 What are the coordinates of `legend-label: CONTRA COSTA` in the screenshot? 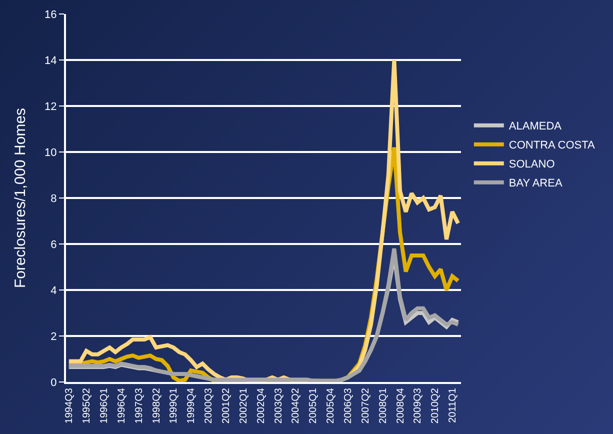 It's located at (552, 146).